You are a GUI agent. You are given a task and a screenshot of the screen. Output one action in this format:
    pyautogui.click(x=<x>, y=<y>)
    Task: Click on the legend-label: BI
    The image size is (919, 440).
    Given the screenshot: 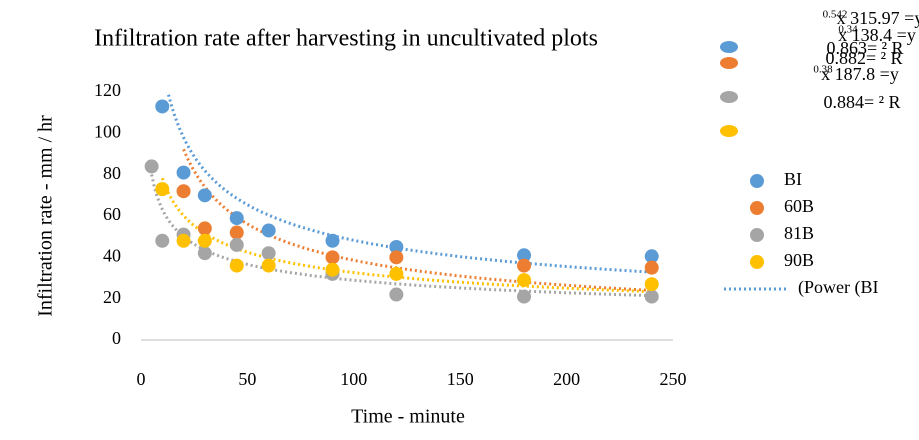 What is the action you would take?
    pyautogui.click(x=793, y=179)
    